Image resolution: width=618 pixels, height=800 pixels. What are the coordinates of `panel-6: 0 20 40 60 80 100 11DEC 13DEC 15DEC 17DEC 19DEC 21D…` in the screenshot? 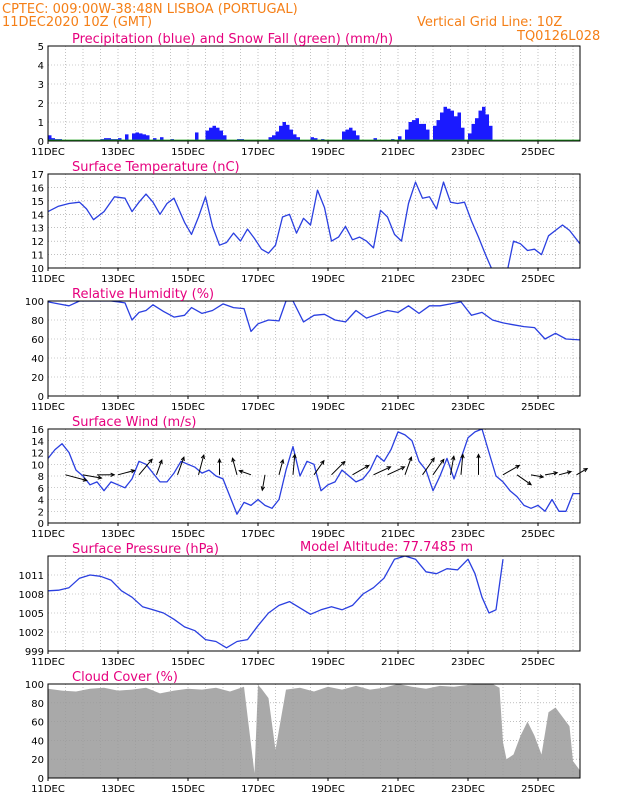 It's located at (303, 732).